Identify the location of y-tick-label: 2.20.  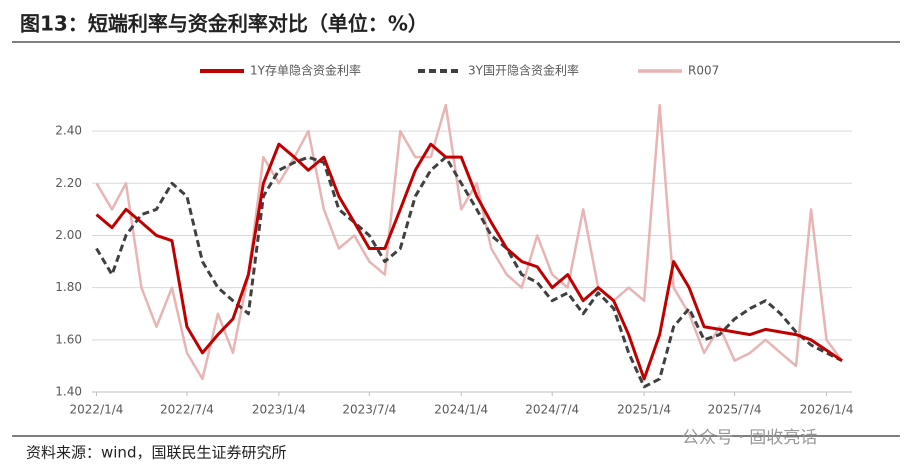
(68, 183).